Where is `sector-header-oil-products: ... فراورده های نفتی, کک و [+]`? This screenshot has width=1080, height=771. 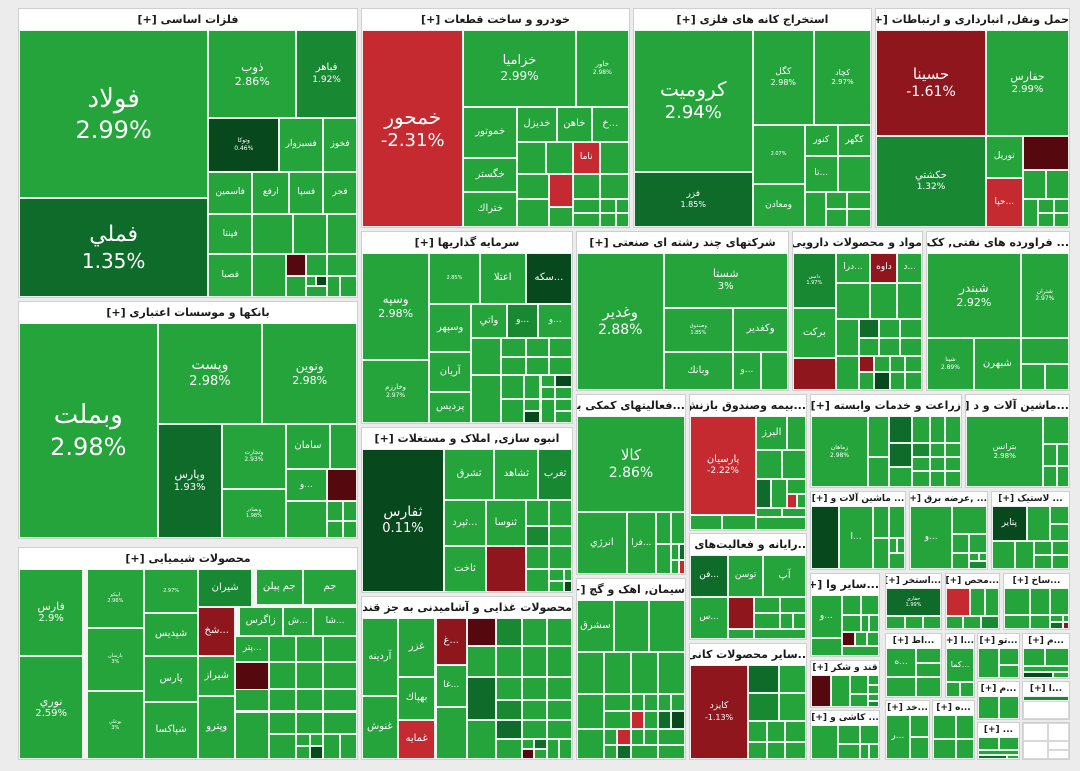 sector-header-oil-products: ... فراورده های نفتی, کک و [+] is located at coordinates (998, 243).